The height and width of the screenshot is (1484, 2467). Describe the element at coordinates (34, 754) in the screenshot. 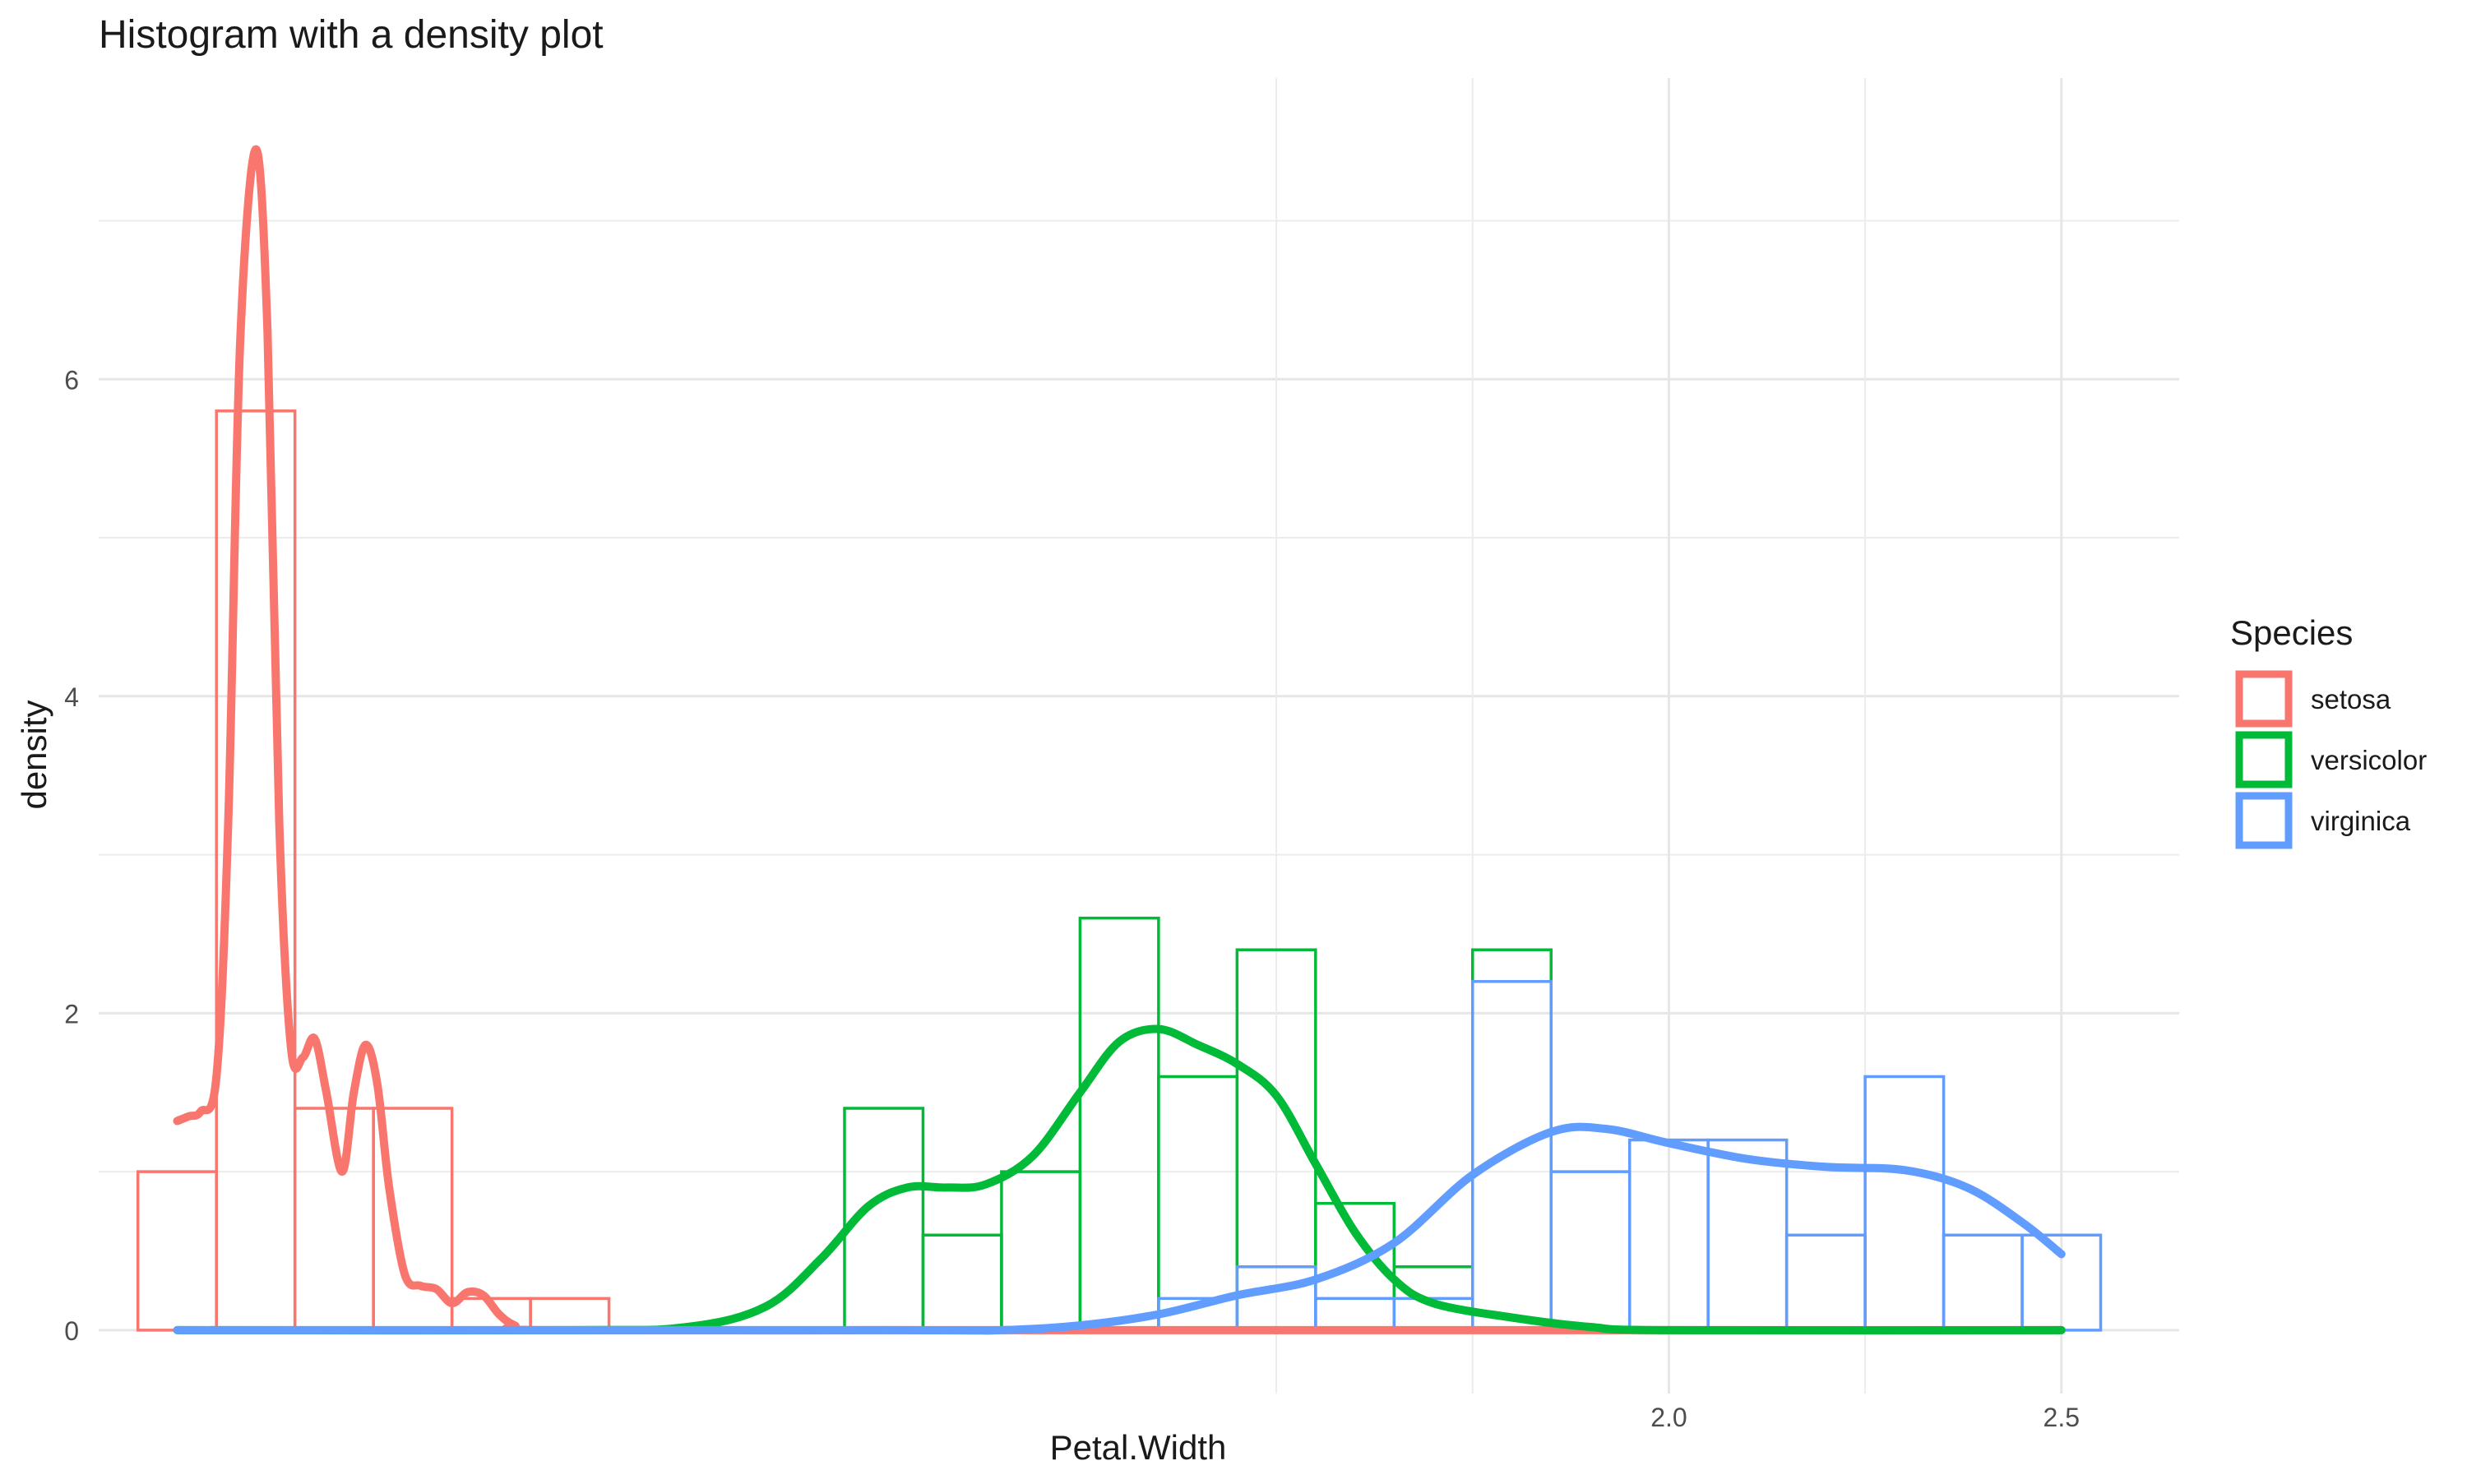

I see `y-axis-label: density` at that location.